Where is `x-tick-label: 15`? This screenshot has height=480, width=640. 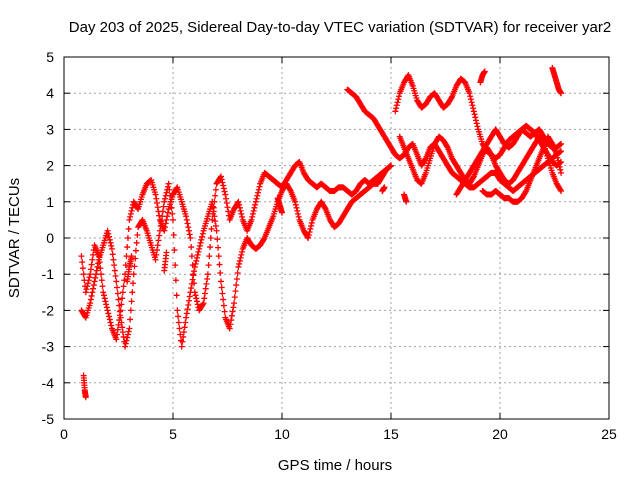
x-tick-label: 15 is located at coordinates (391, 434).